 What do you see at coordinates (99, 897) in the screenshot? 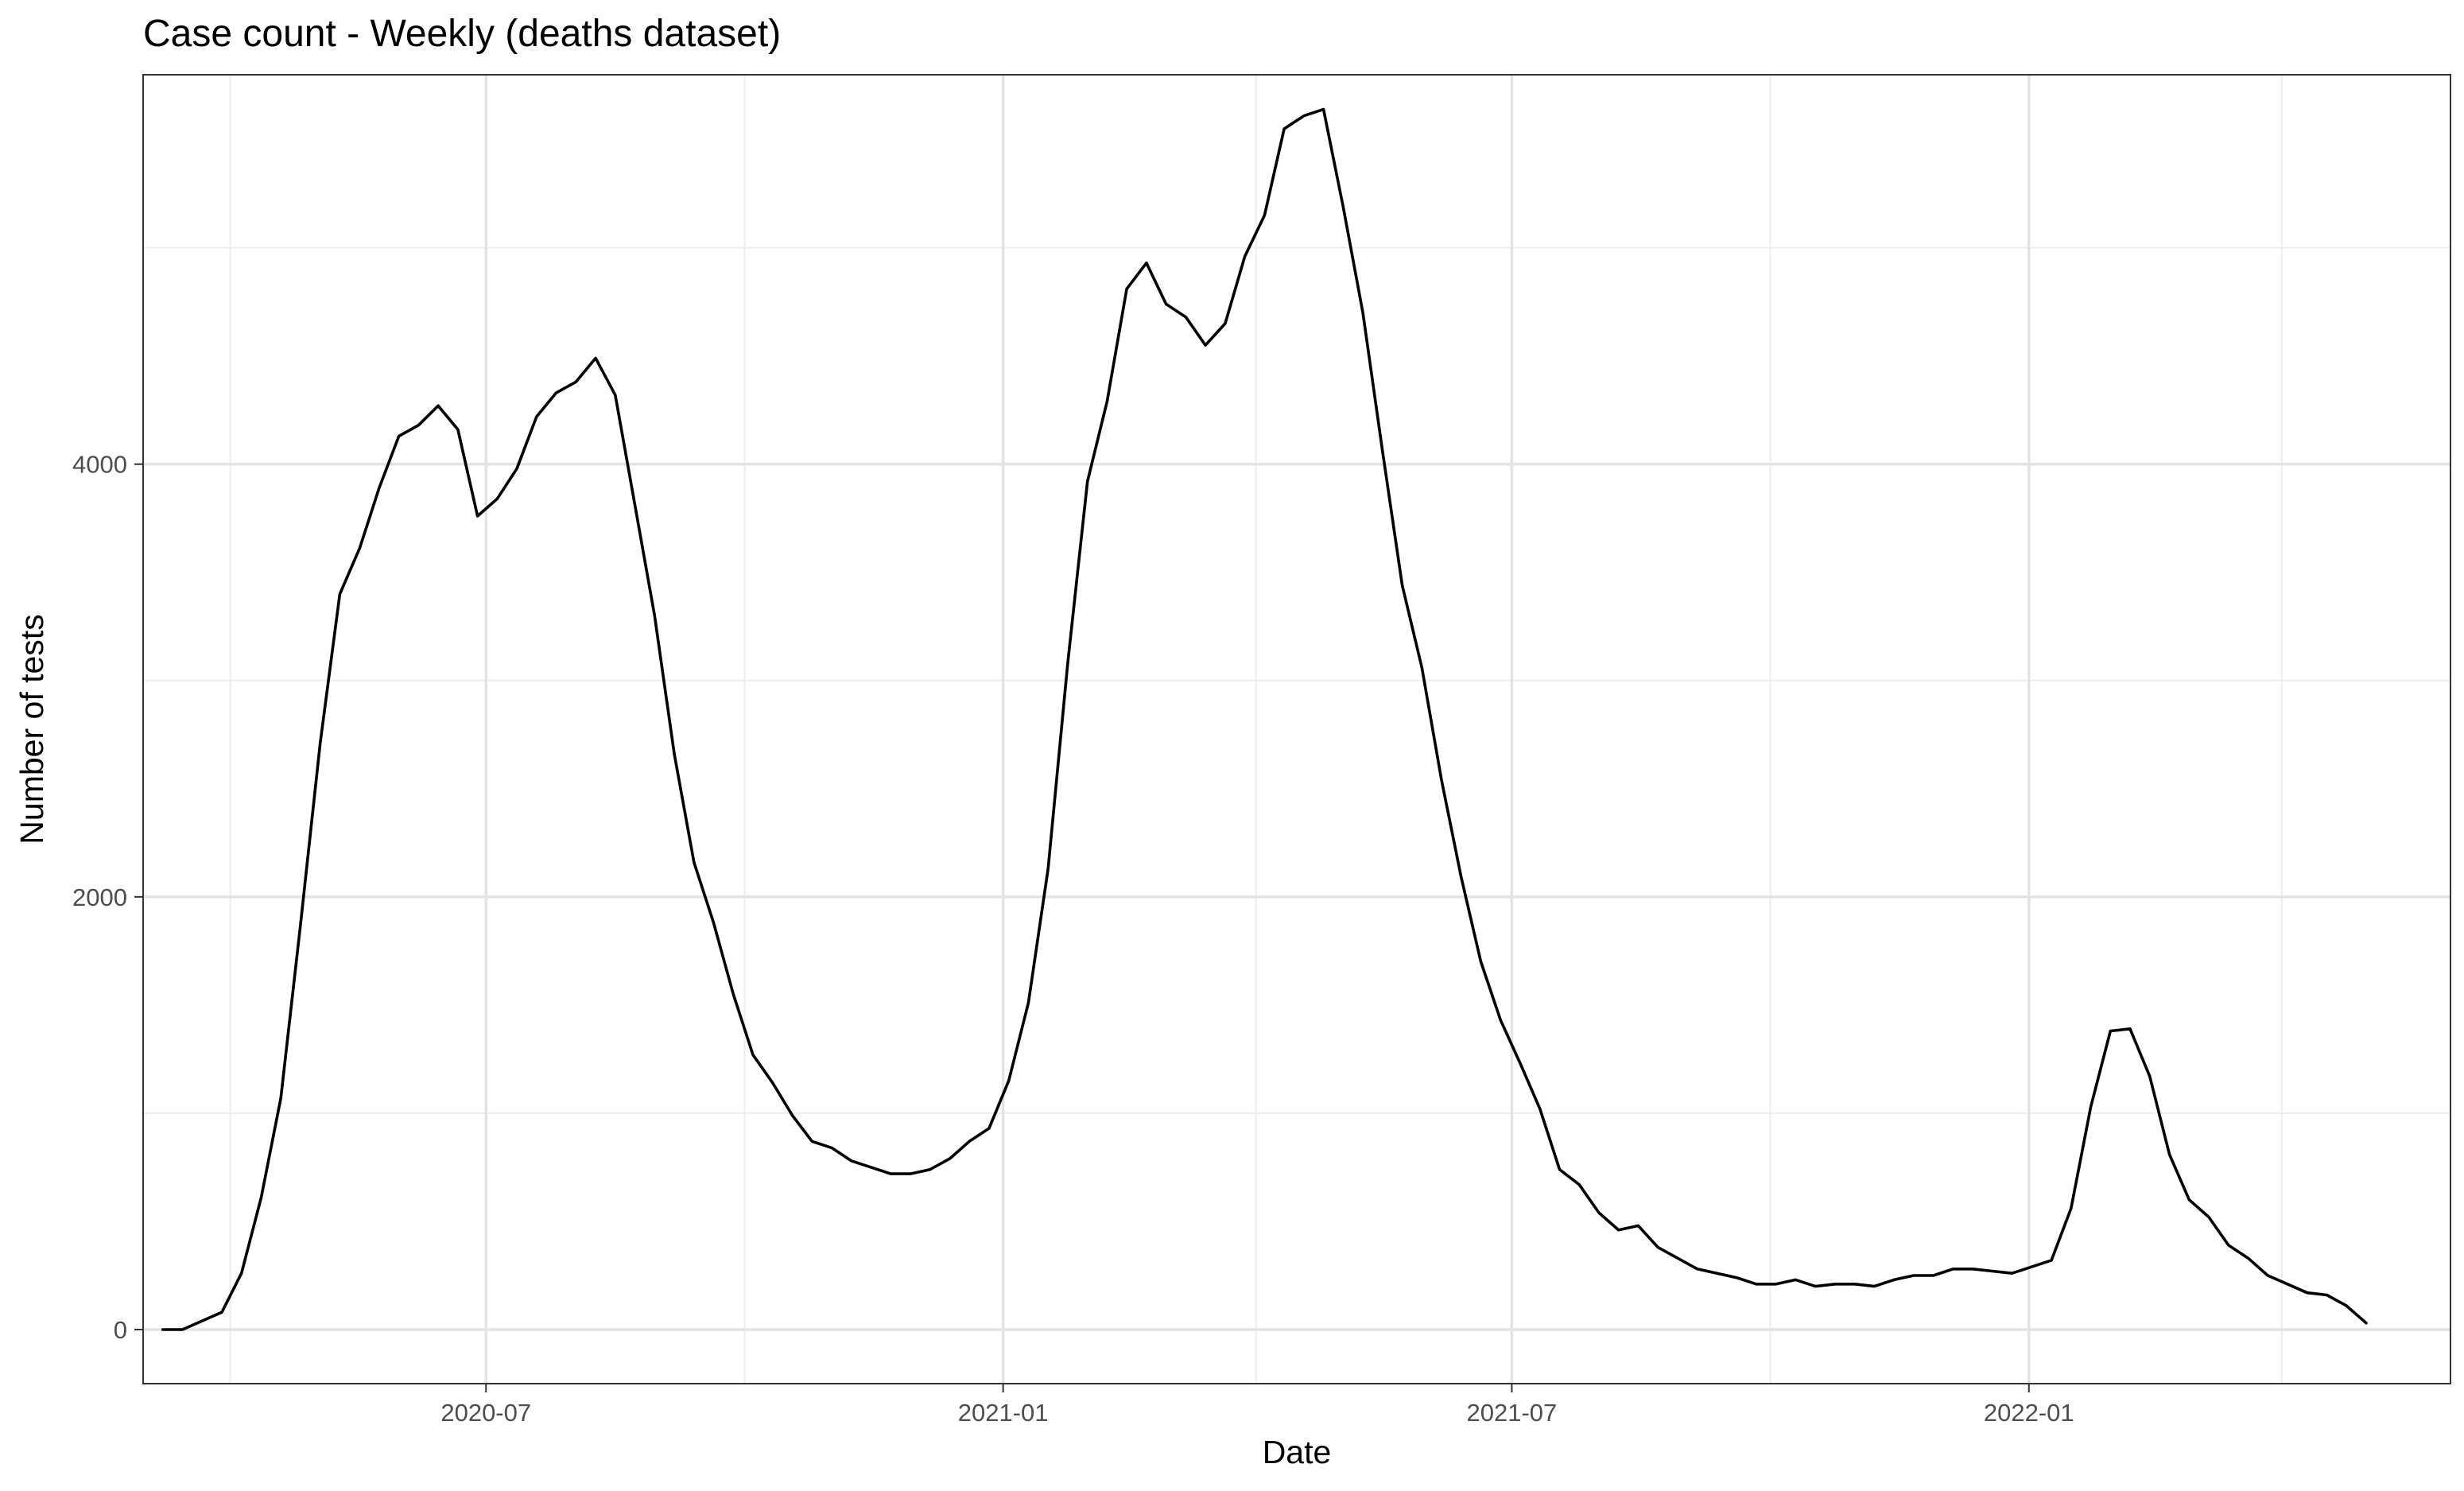
I see `y-tick-label: 2000` at bounding box center [99, 897].